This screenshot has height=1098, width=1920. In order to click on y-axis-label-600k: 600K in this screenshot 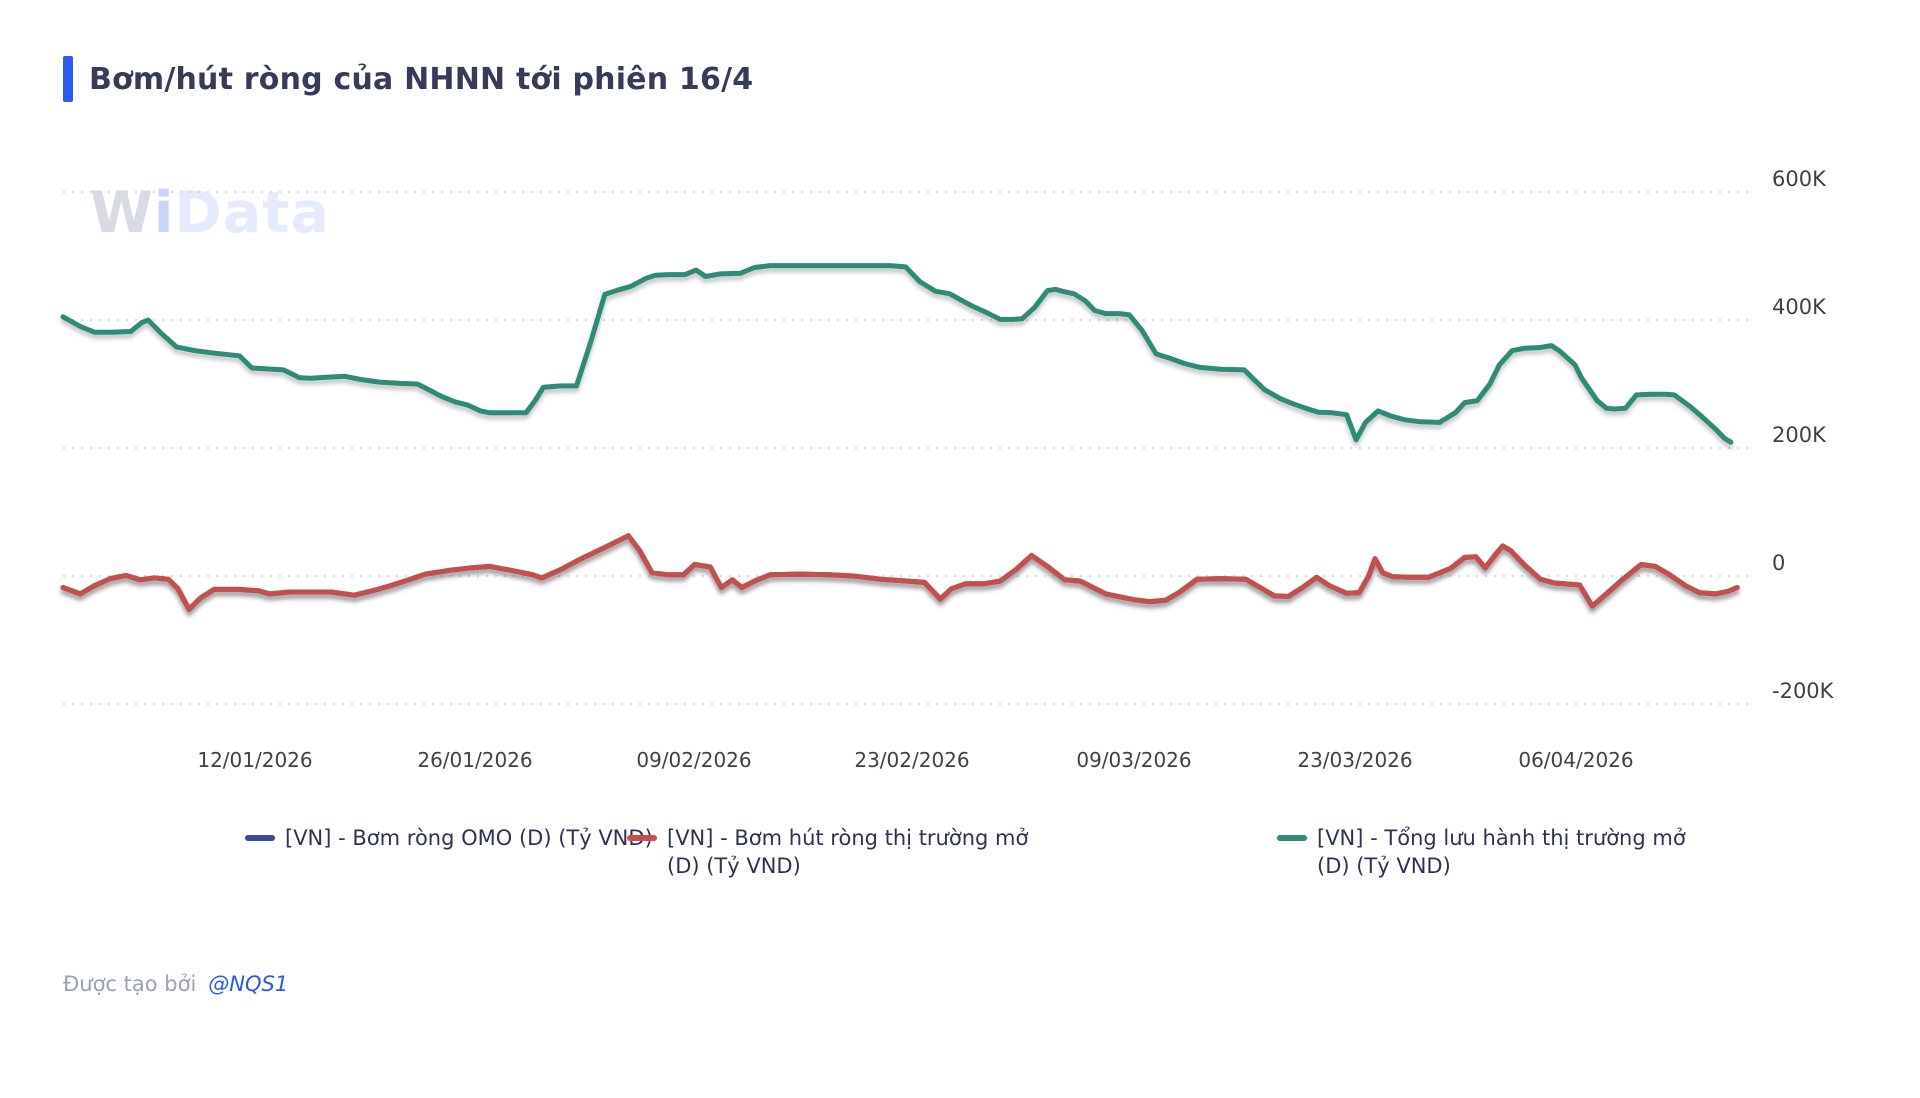, I will do `click(1799, 179)`.